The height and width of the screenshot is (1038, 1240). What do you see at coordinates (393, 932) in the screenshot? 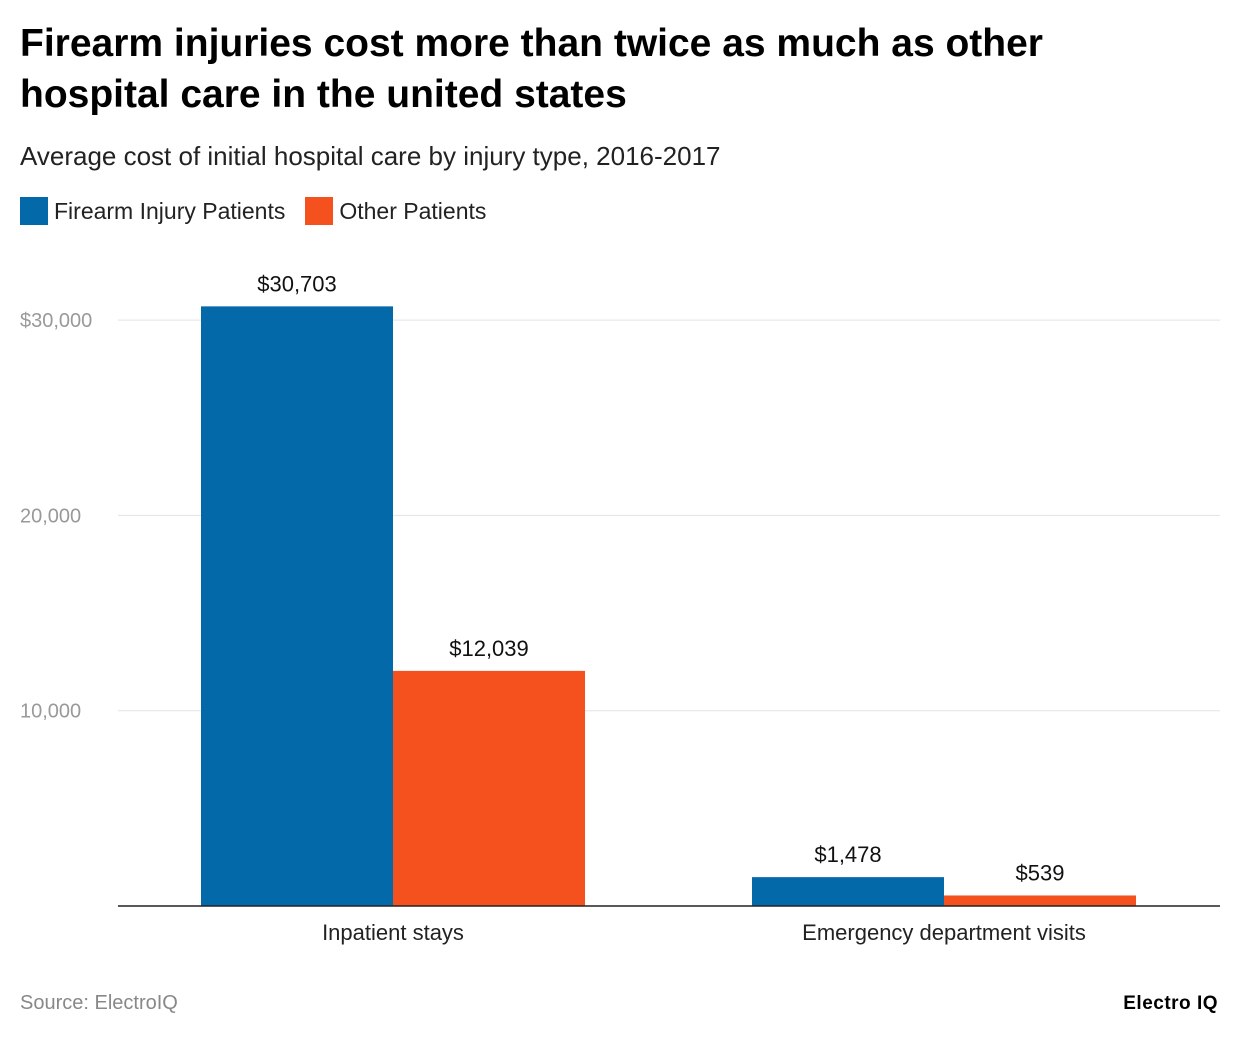
I see `x-tick-label: Inpatient stays` at bounding box center [393, 932].